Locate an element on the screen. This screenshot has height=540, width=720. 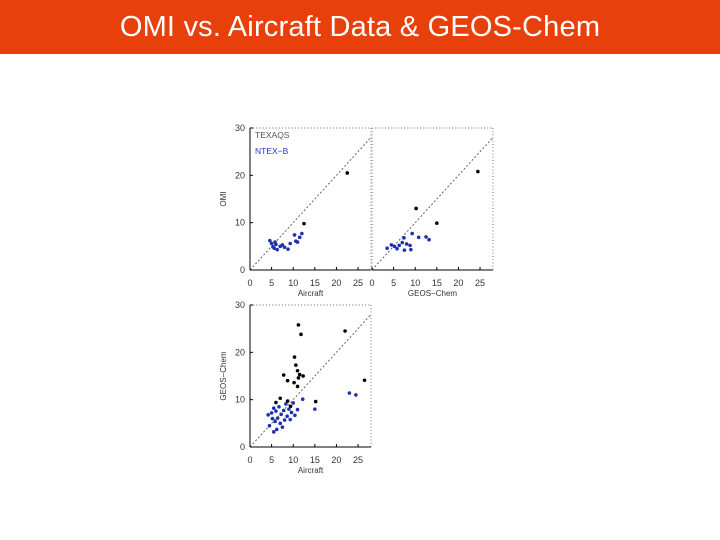
y-axis-title: GEOS−Chem is located at coordinates (223, 375).